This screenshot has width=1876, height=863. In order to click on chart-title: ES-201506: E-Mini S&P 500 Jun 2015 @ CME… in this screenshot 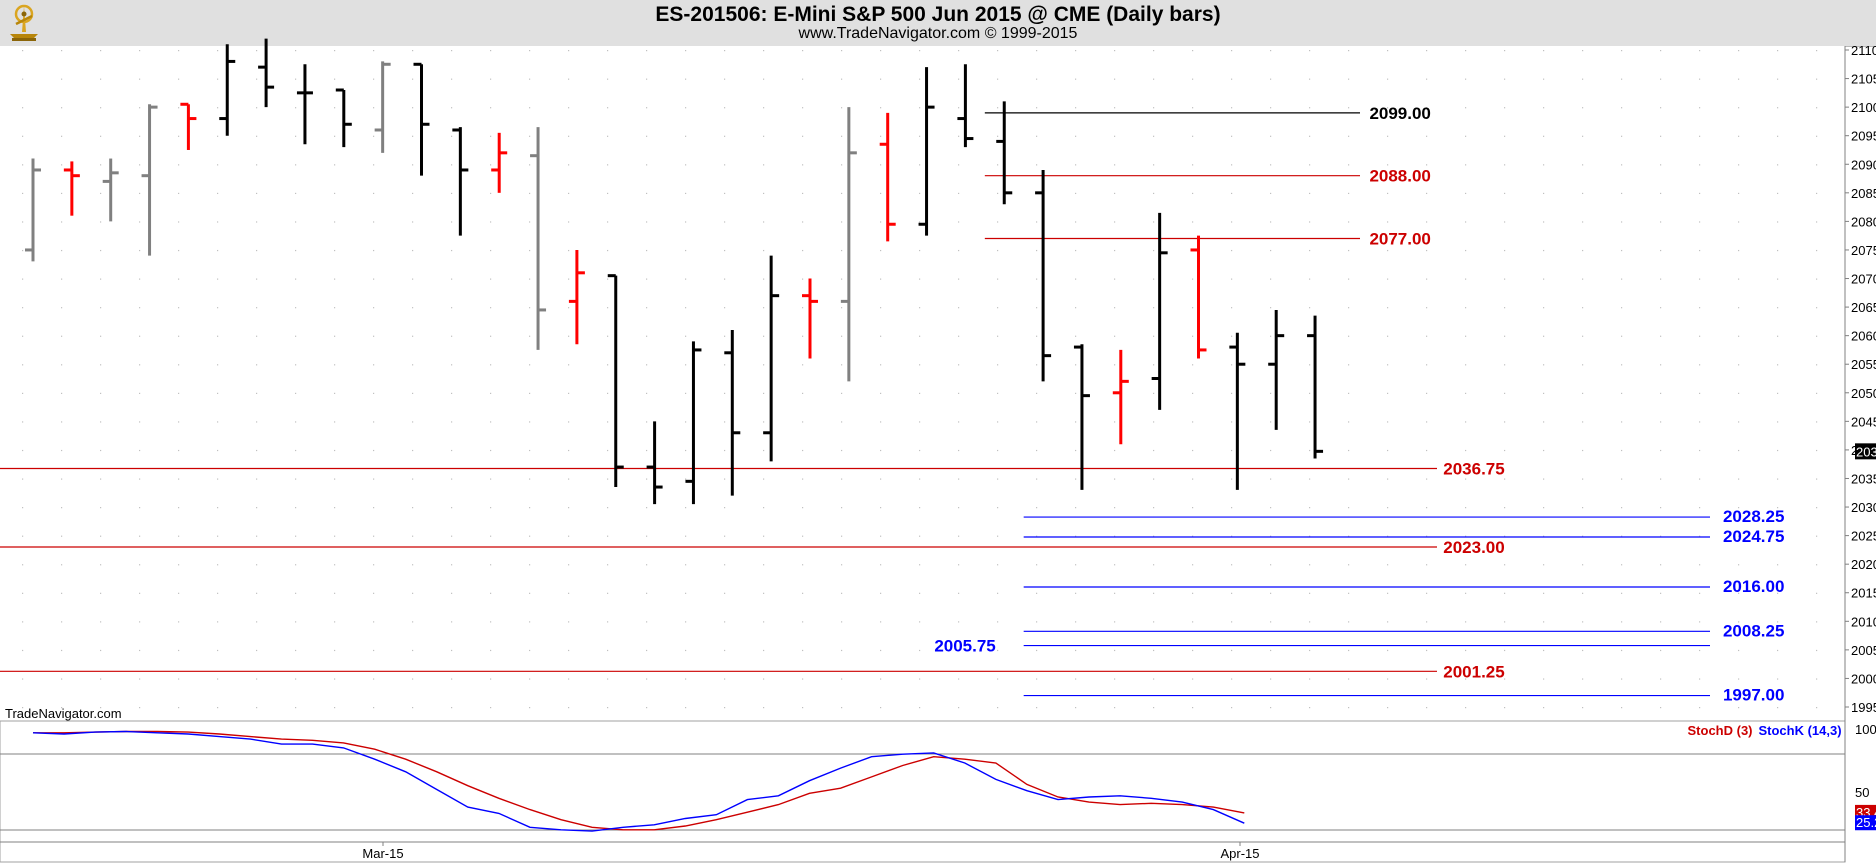, I will do `click(938, 14)`.